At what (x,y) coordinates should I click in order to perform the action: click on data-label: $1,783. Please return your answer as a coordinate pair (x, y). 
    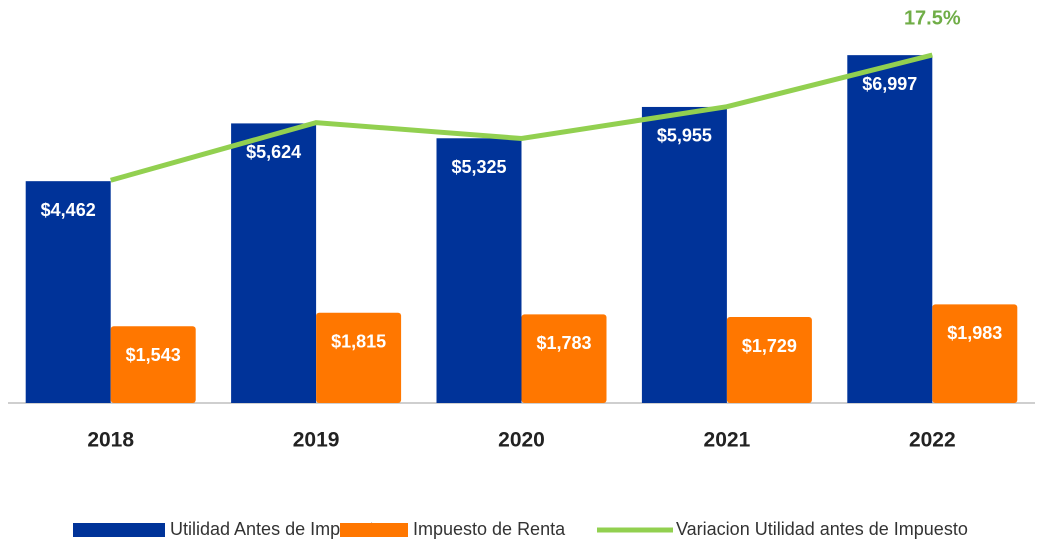
    Looking at the image, I should click on (563, 343).